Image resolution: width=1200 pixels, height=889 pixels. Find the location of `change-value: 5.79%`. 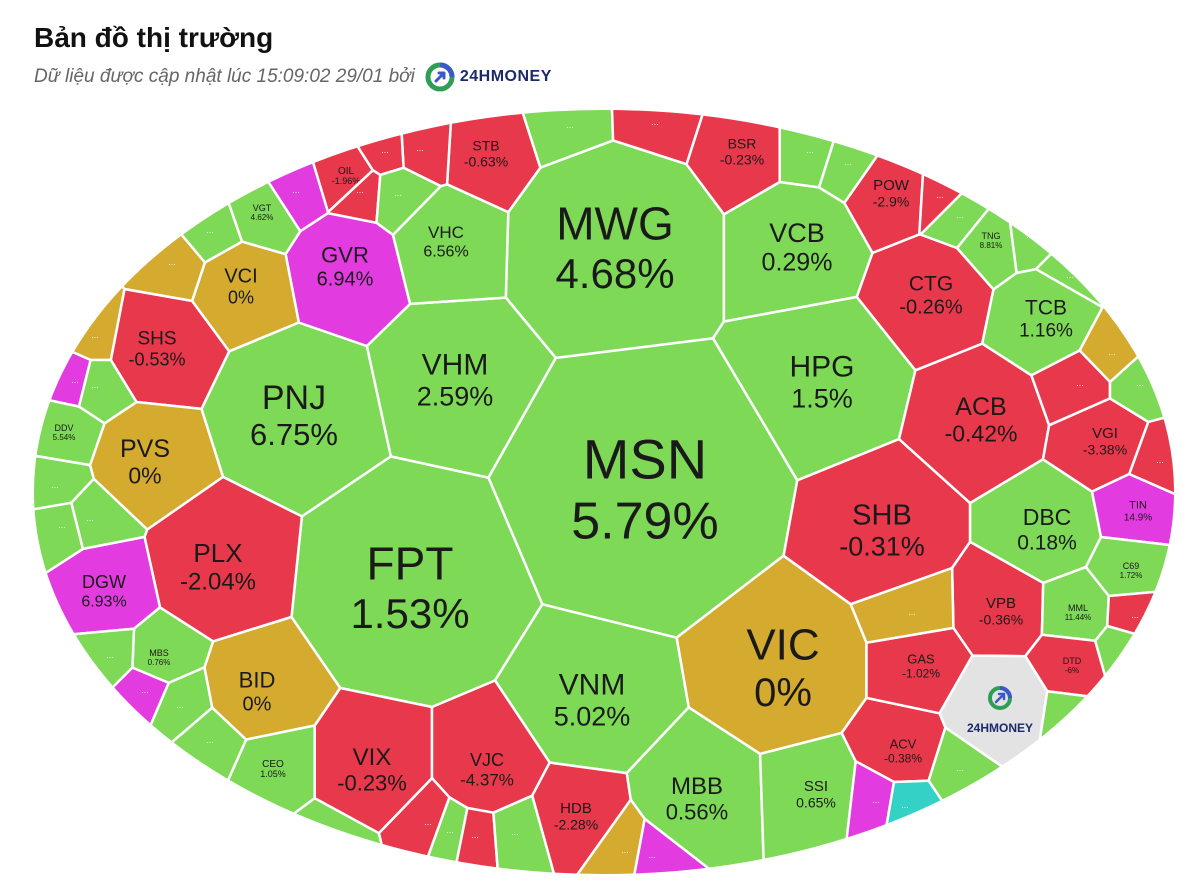

change-value: 5.79% is located at coordinates (644, 521).